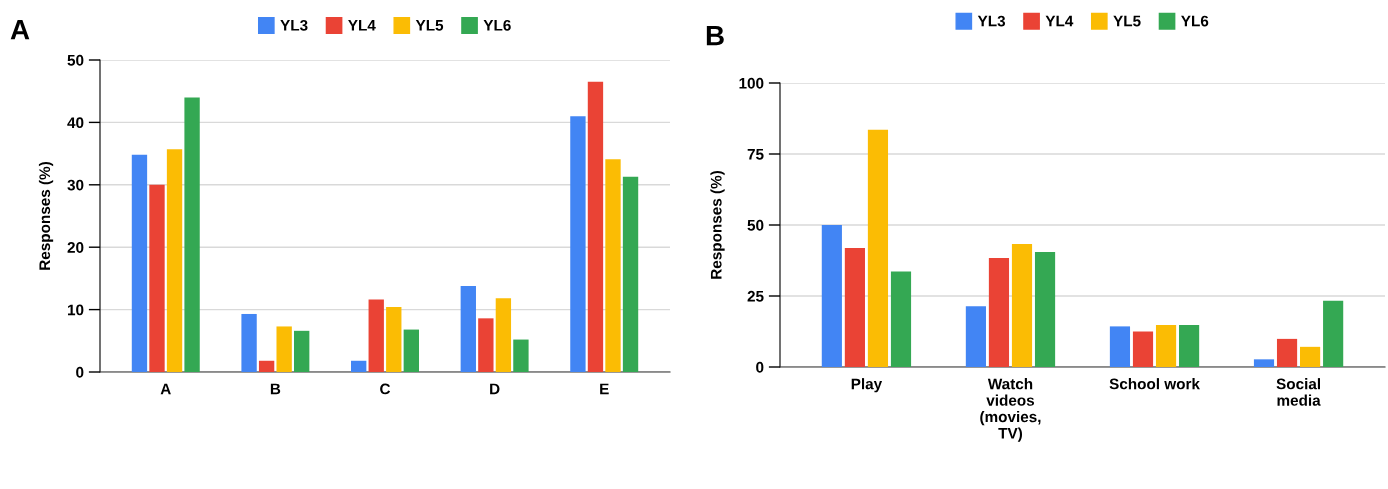 This screenshot has width=1388, height=489. What do you see at coordinates (1010, 410) in the screenshot?
I see `x-tick-label: Watch videos (movies, TV)` at bounding box center [1010, 410].